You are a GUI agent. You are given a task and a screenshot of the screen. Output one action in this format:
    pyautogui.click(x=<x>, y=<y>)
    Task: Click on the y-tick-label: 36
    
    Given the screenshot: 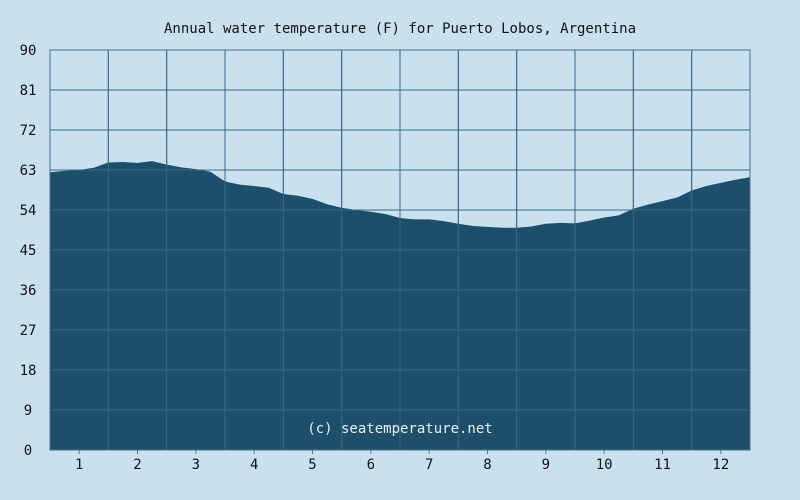 What is the action you would take?
    pyautogui.click(x=28, y=291)
    